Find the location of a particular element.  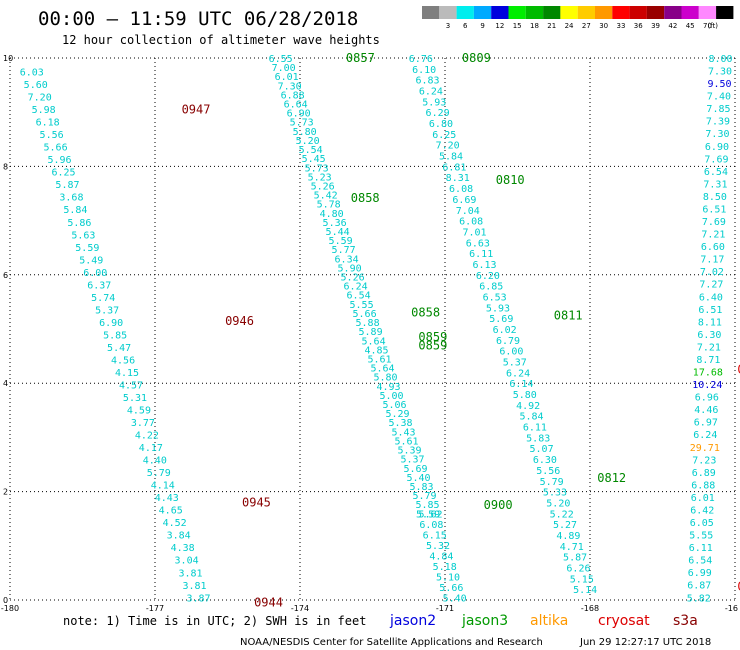

mission-cryosat: cryosat is located at coordinates (624, 621).